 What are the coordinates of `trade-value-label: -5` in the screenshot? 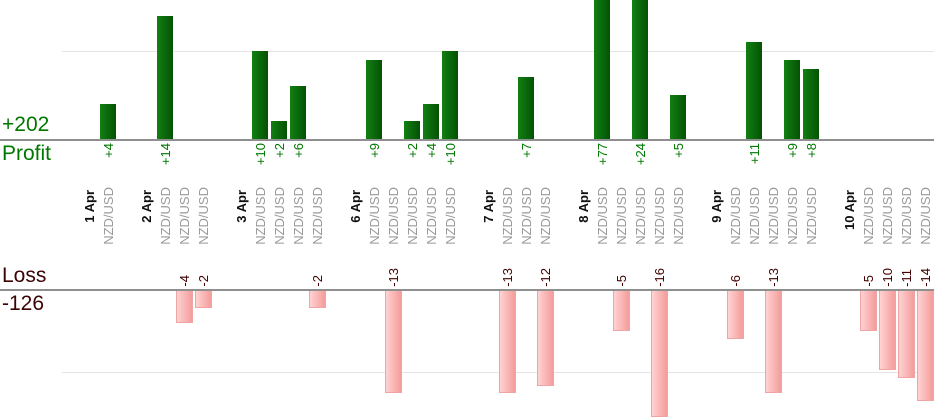 It's located at (868, 281).